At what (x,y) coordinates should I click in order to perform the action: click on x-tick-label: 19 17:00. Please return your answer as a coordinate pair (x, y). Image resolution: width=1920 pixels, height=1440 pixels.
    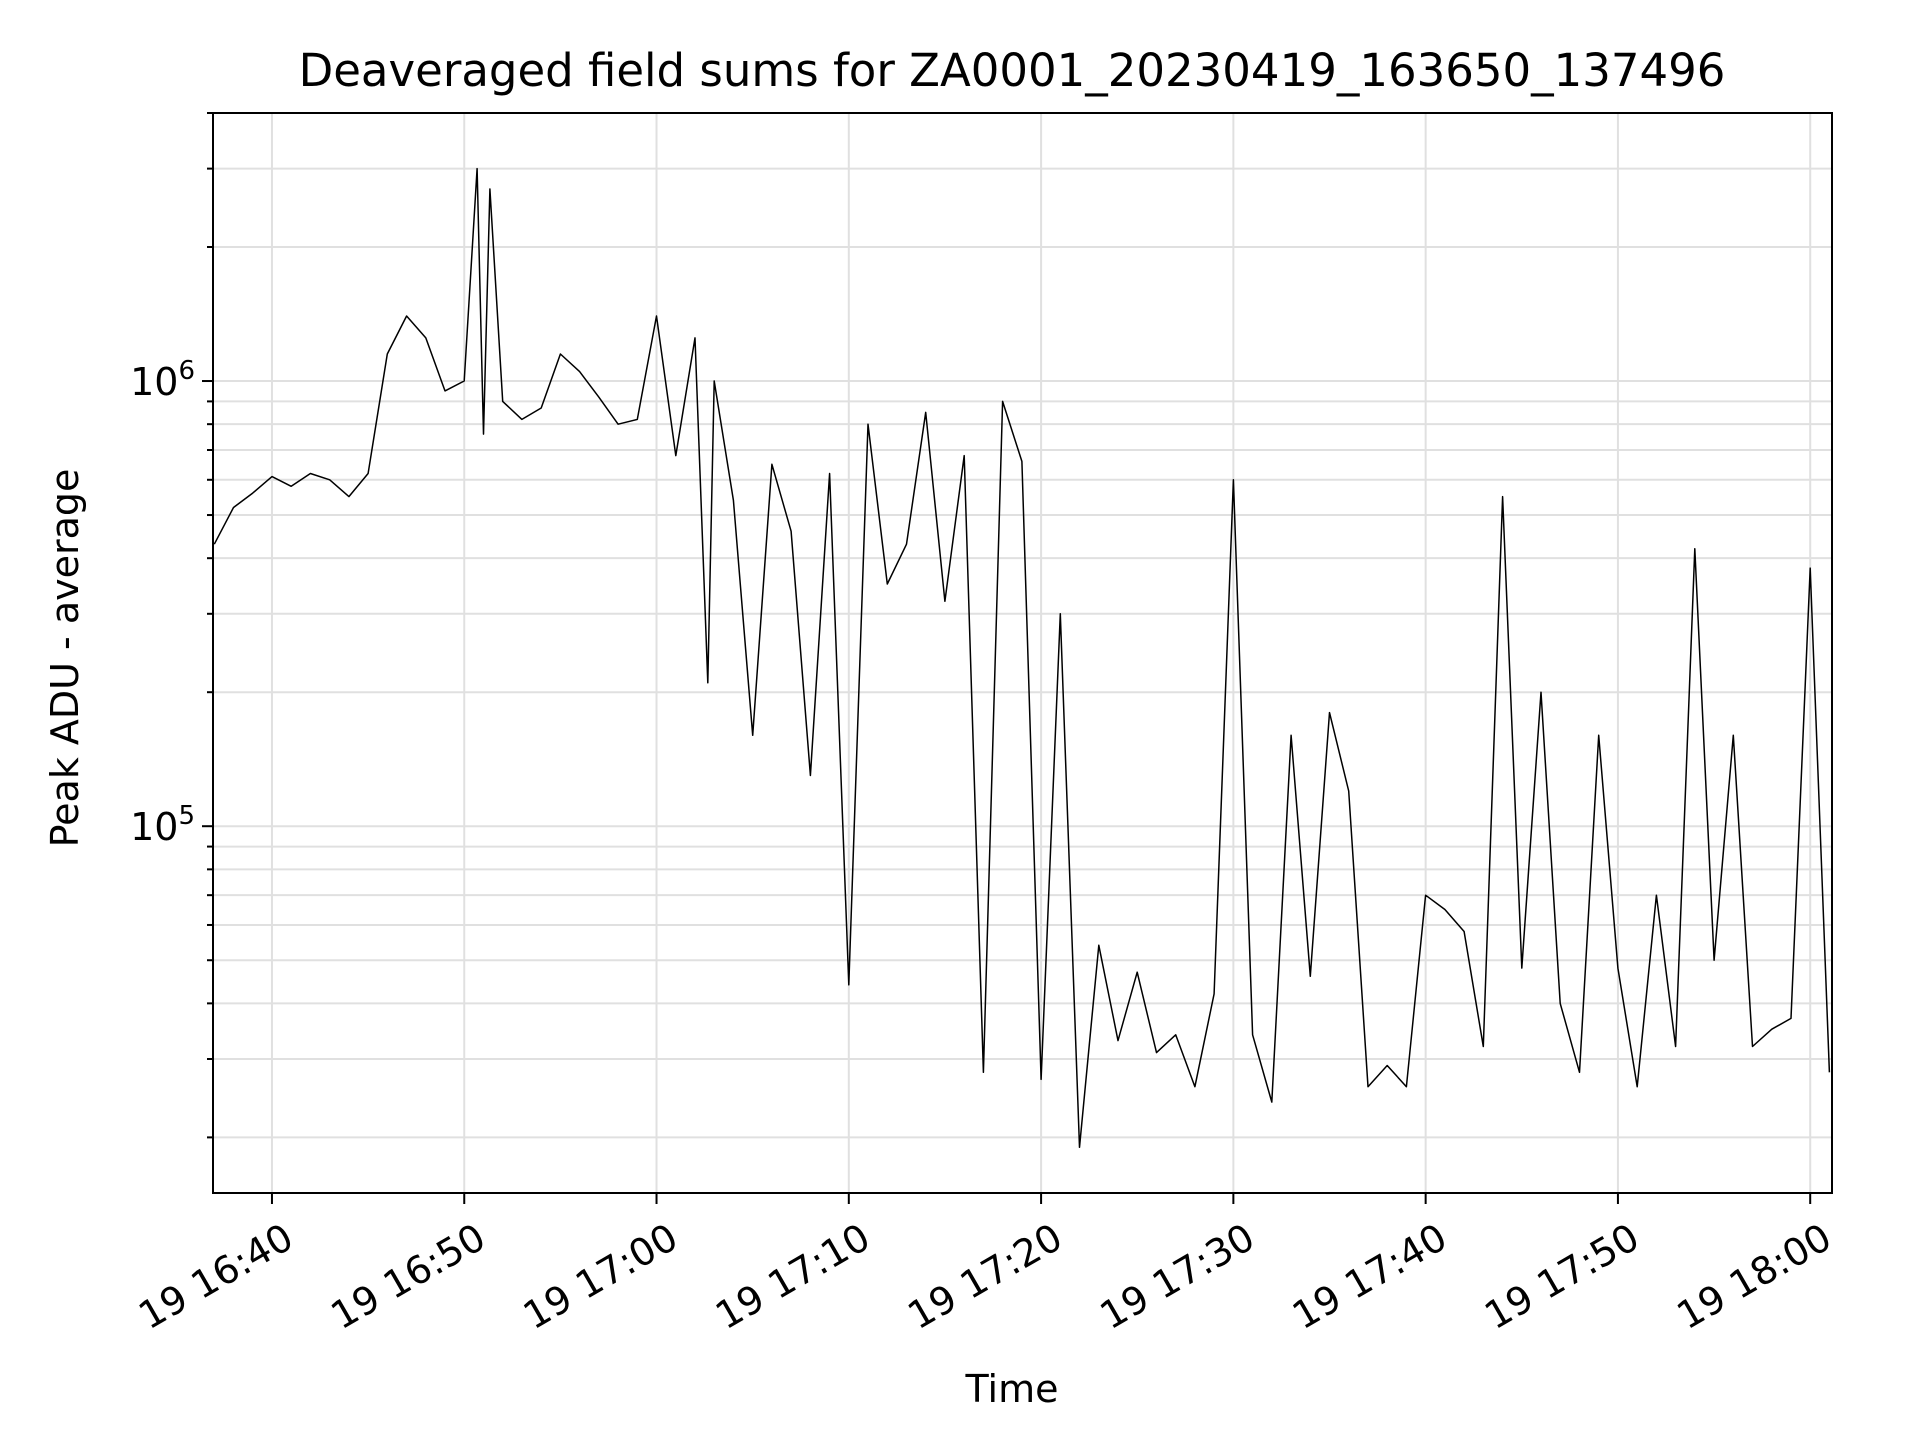
    Looking at the image, I should click on (600, 1276).